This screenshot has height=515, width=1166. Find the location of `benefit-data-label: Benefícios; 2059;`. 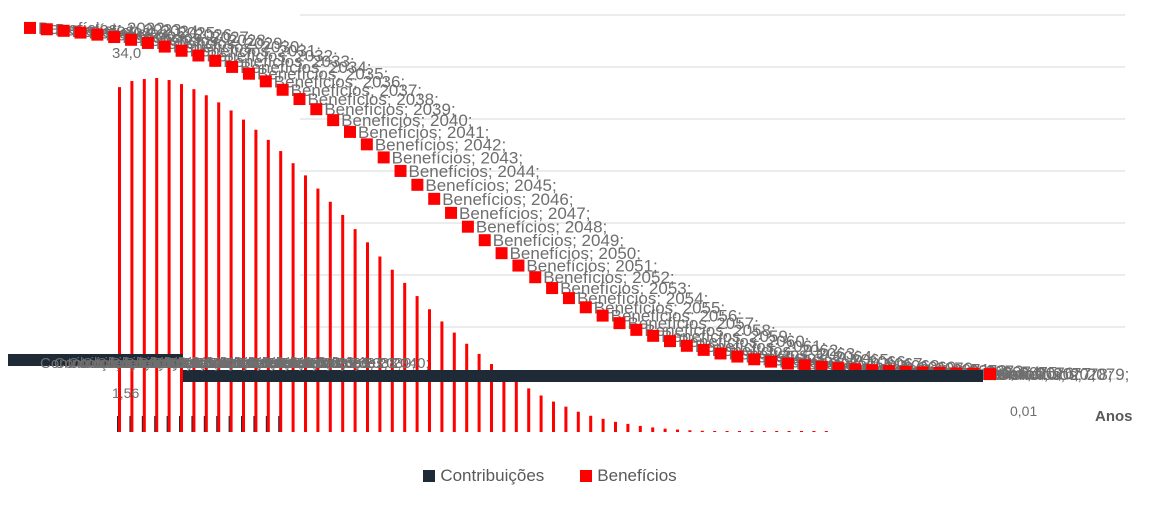

benefit-data-label: Benefícios; 2059; is located at coordinates (726, 336).